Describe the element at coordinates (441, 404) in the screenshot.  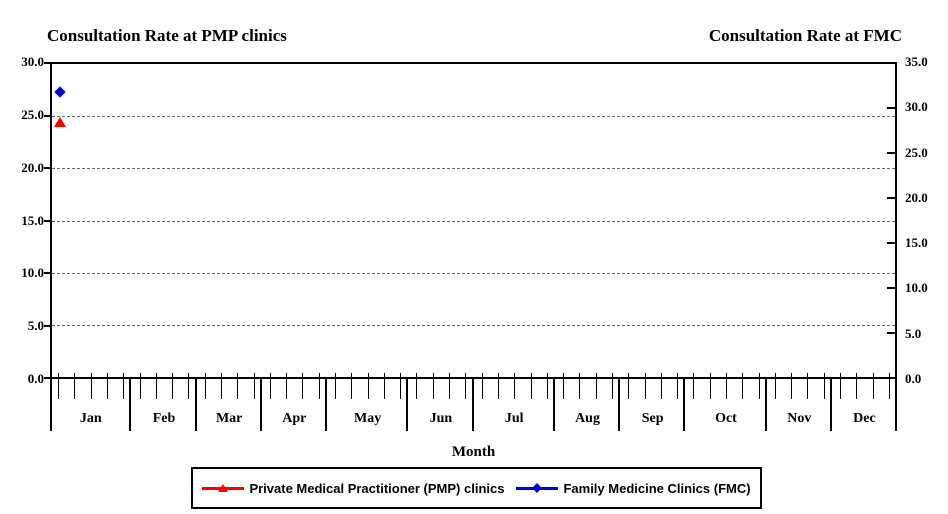
I see `month-cell-jun: Jun` at that location.